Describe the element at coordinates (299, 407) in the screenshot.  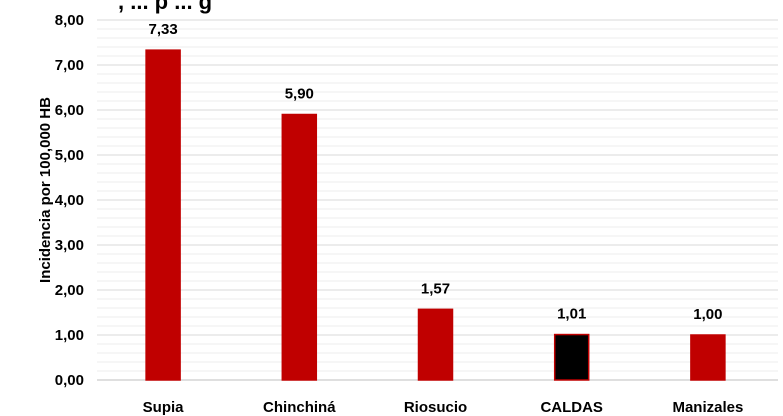
I see `x-tick-label: Chinchiná` at that location.